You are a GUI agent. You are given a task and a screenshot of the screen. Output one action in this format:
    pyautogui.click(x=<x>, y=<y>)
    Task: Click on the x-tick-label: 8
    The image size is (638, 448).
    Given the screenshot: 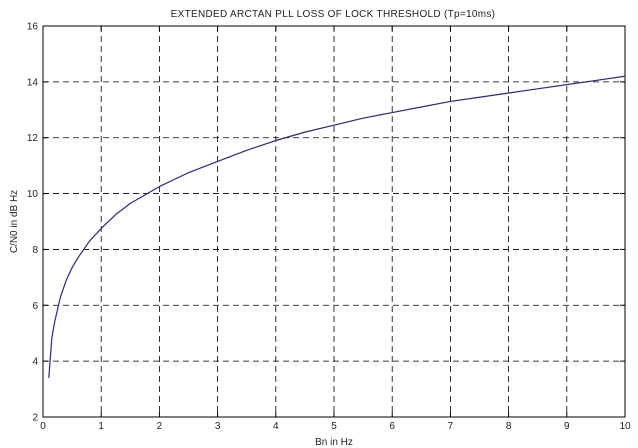 What is the action you would take?
    pyautogui.click(x=509, y=426)
    